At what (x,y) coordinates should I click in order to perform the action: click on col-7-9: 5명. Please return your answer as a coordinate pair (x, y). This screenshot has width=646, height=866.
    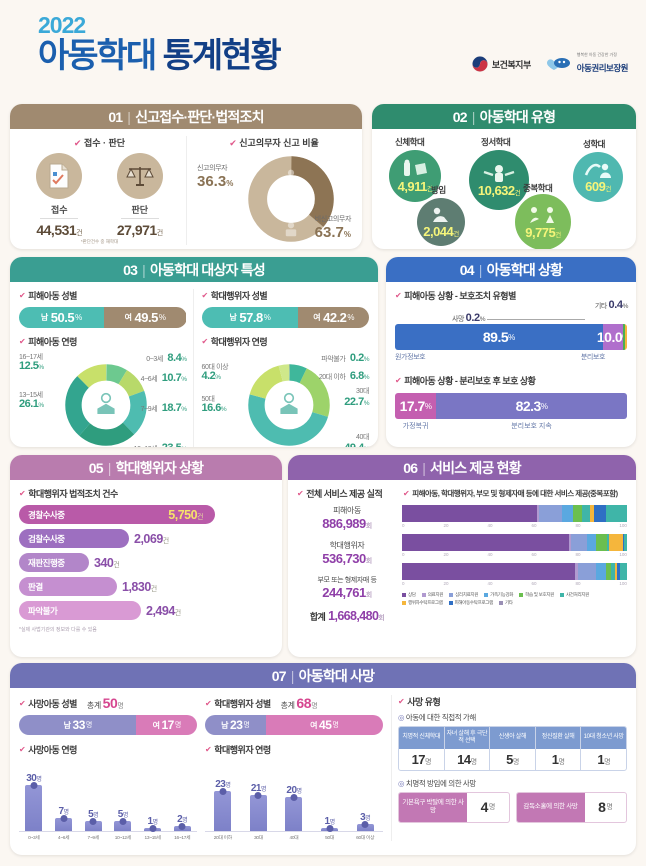
    Looking at the image, I should click on (93, 820).